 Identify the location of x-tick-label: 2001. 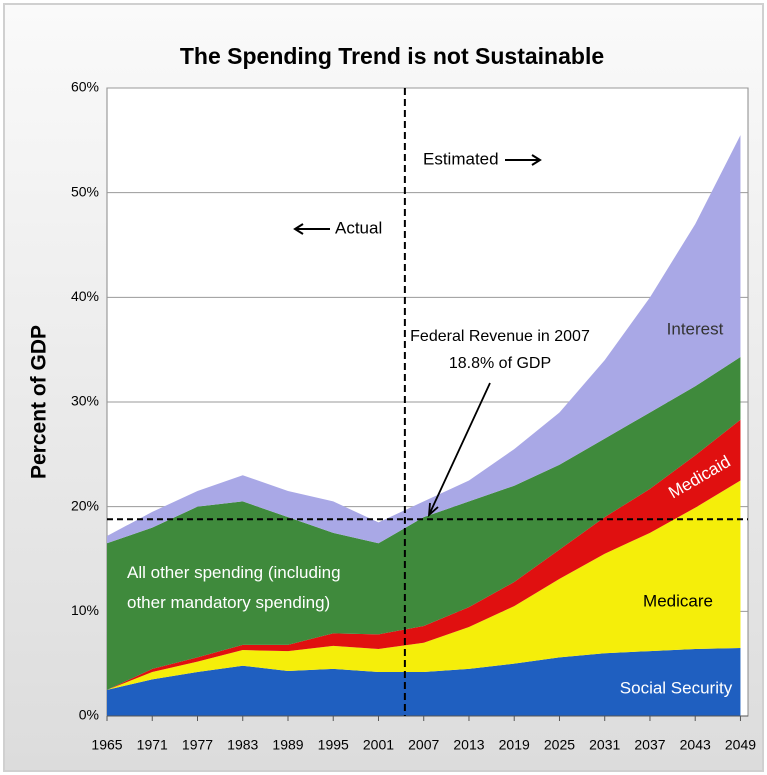
(378, 745).